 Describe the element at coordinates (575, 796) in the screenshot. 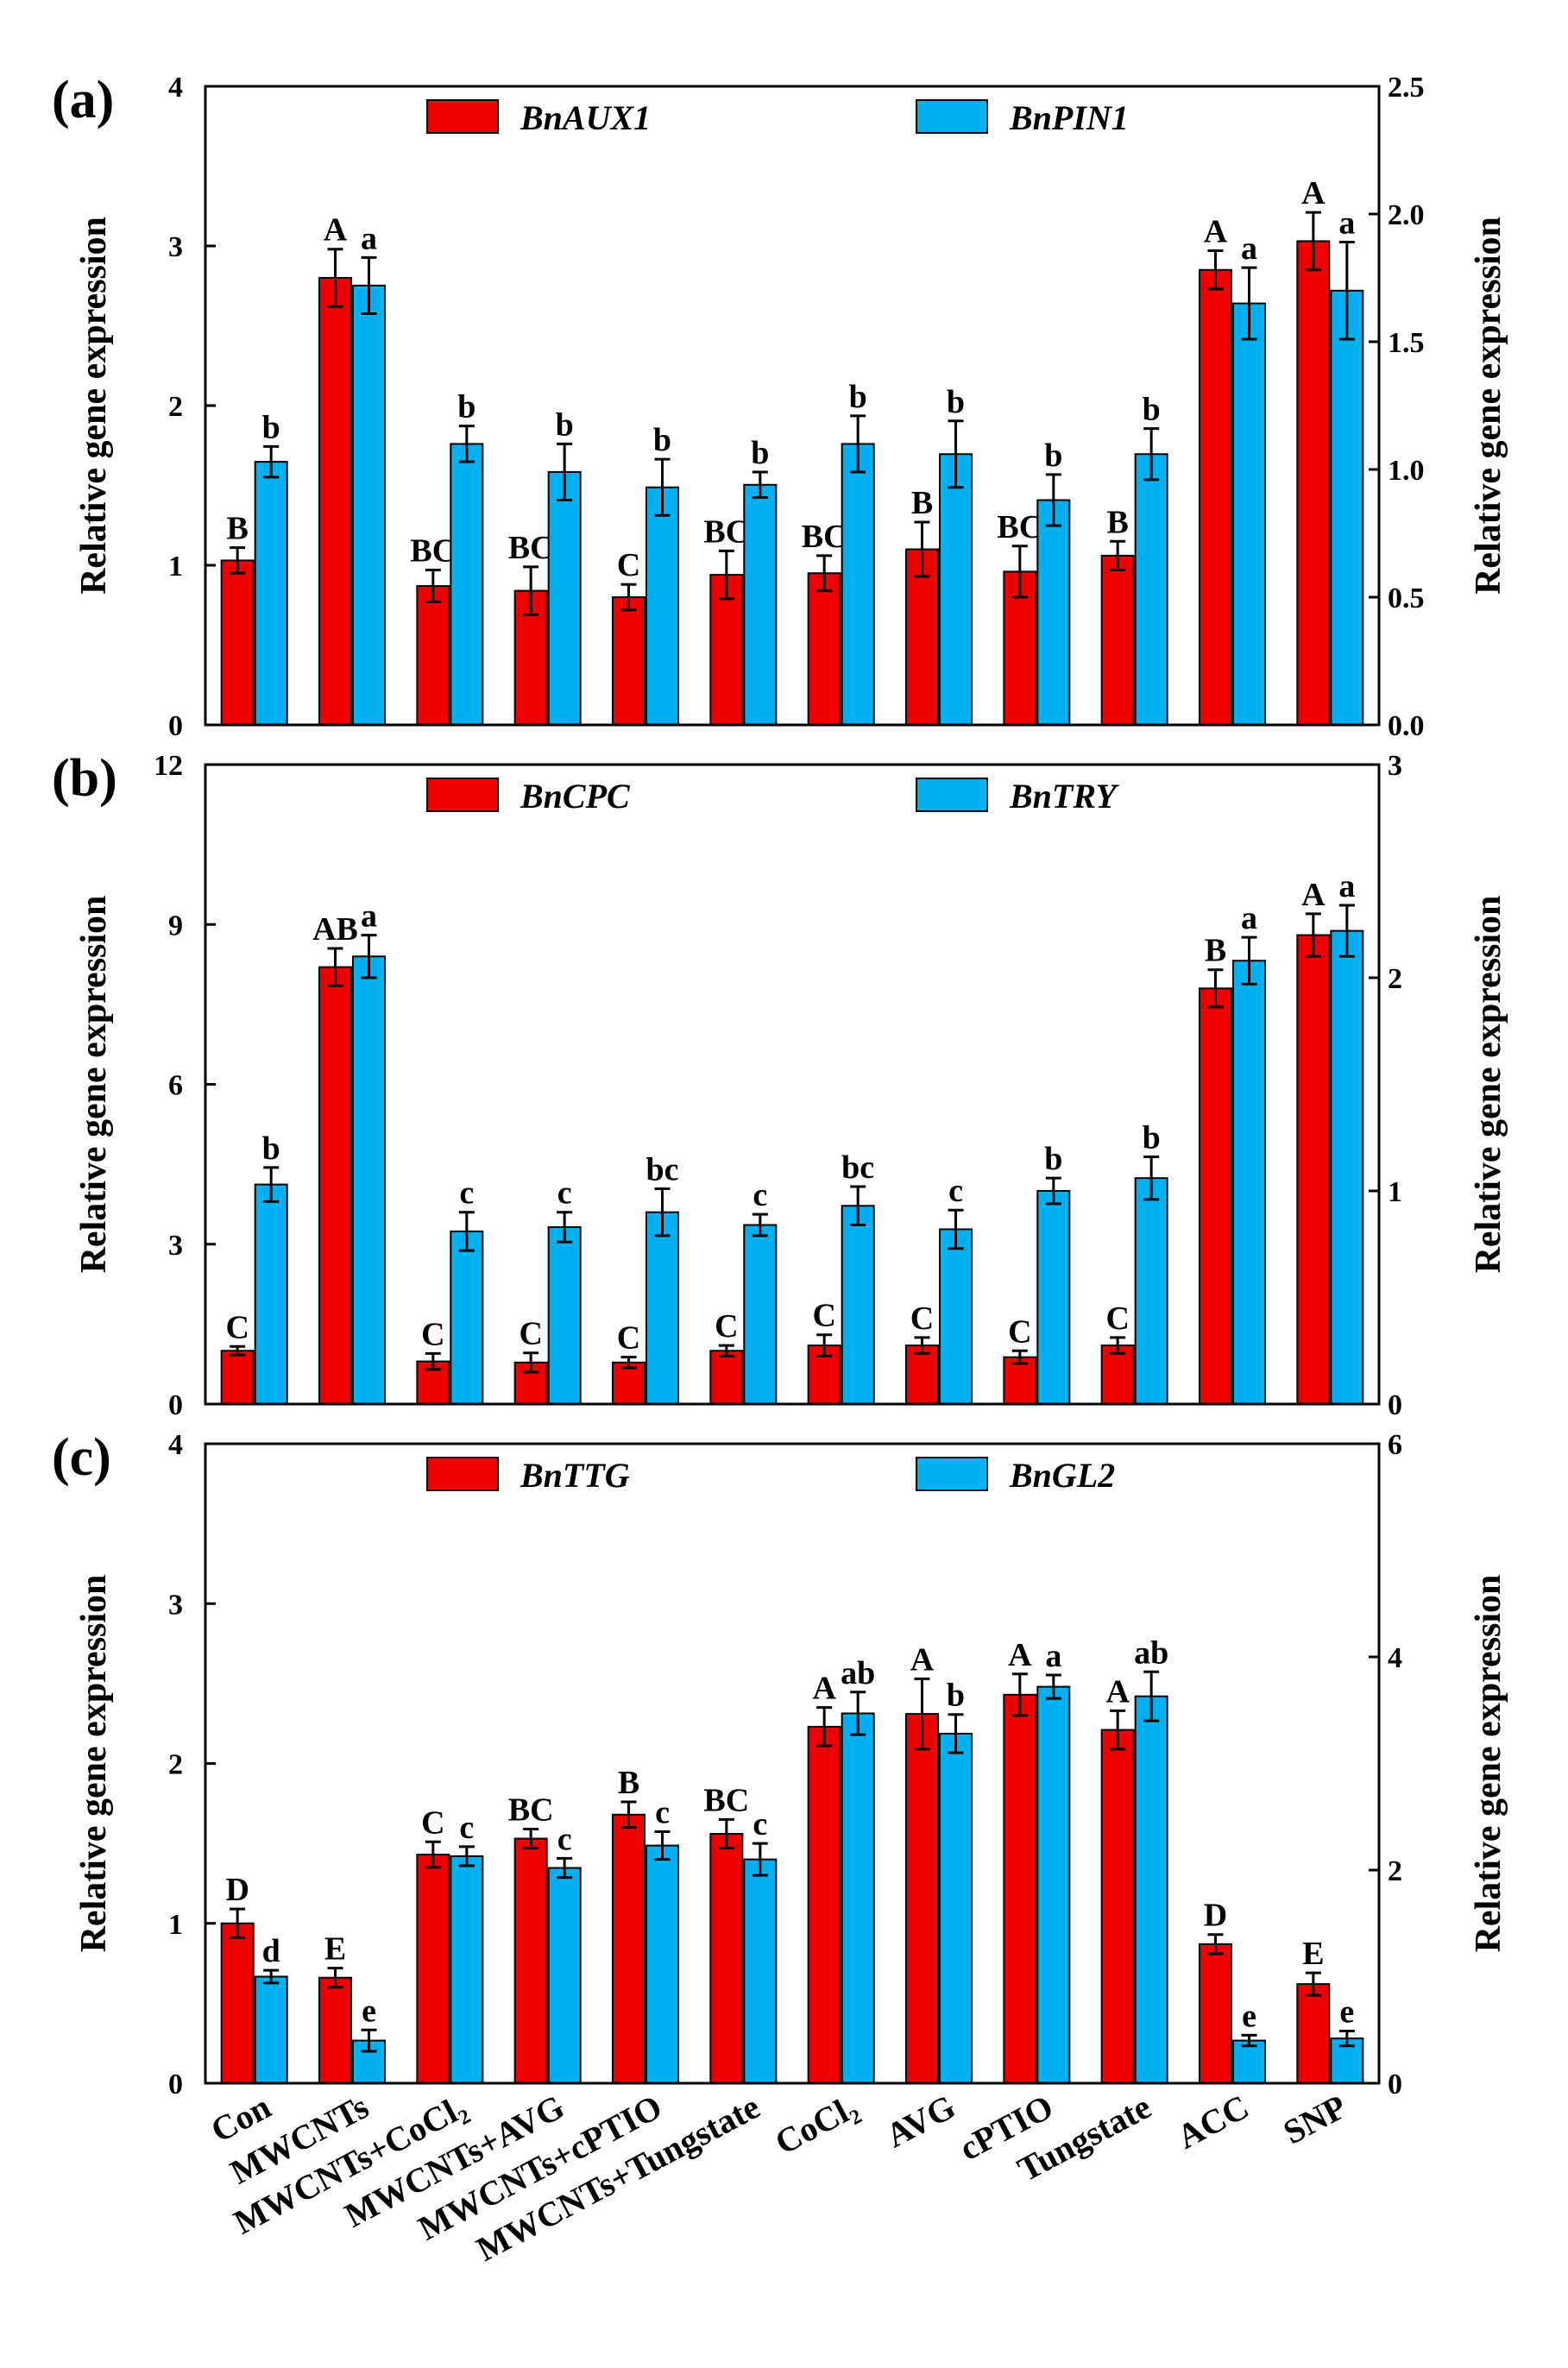

I see `legend-label: BnCPC` at that location.